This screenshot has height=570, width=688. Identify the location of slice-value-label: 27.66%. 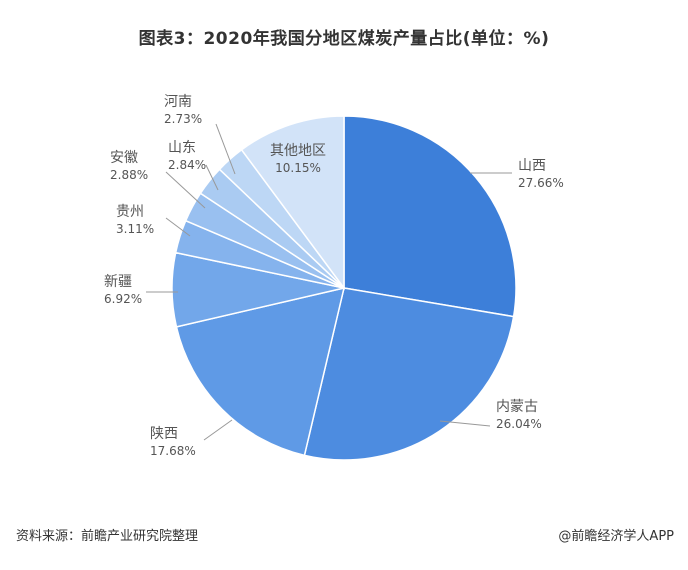
(541, 183).